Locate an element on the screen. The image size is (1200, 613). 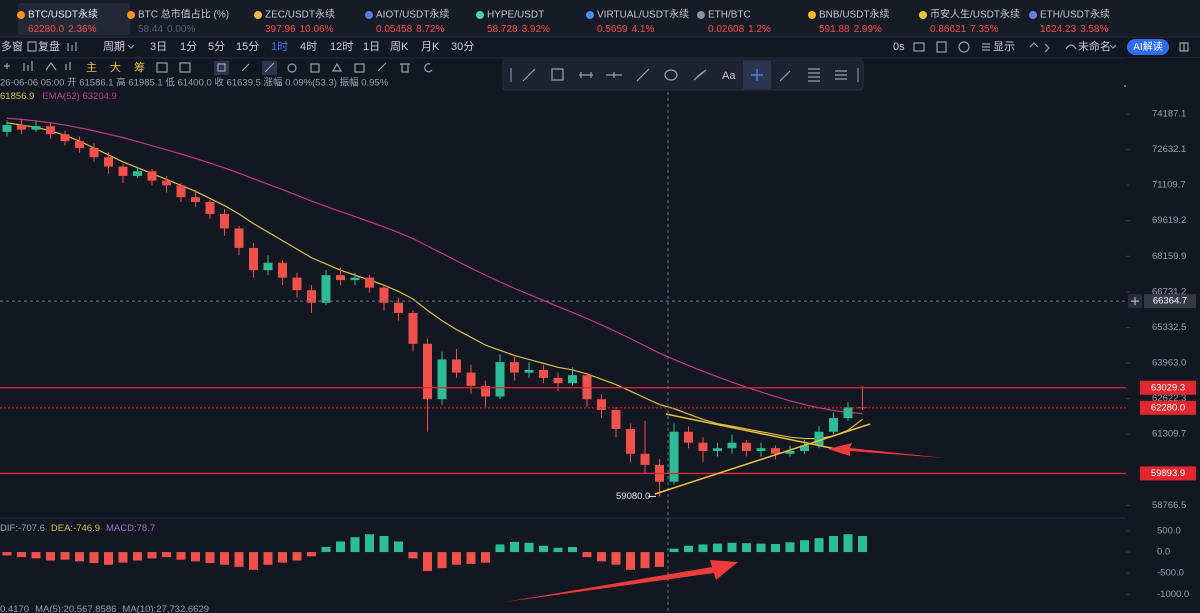
ticker-price: 0.86621 is located at coordinates (948, 29).